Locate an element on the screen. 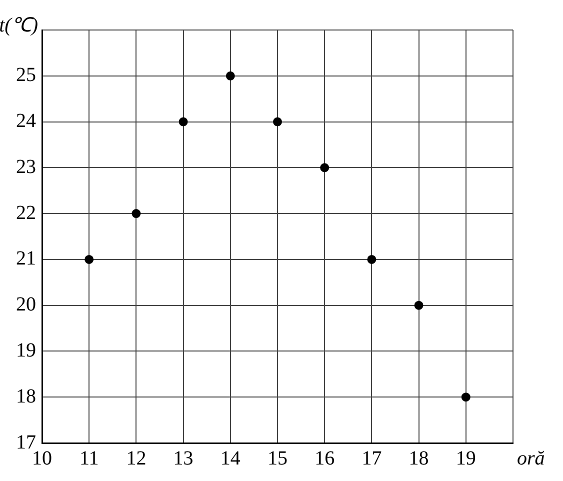 This screenshot has height=481, width=563. x-tick-label: 16 is located at coordinates (324, 458).